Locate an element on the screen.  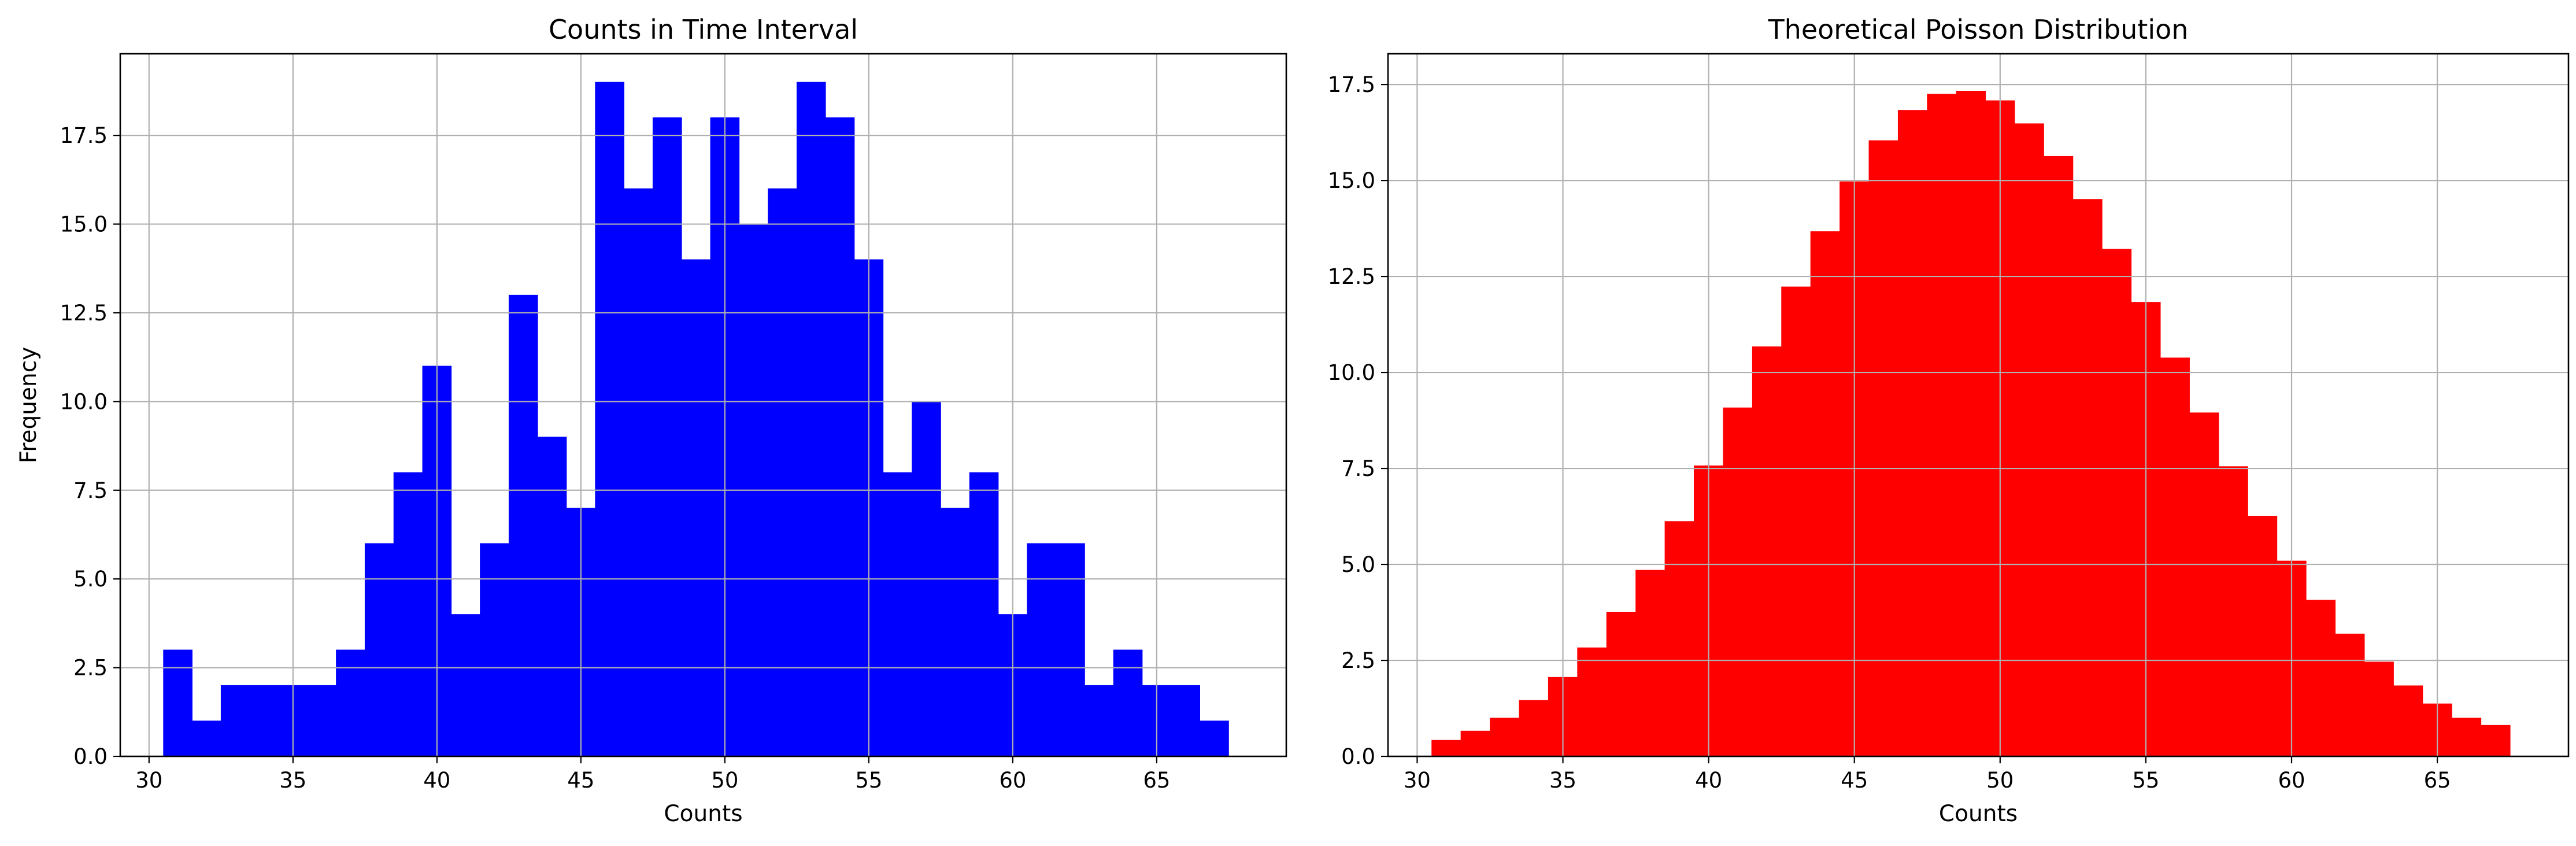
y-tick-label: 0.0 is located at coordinates (1358, 756).